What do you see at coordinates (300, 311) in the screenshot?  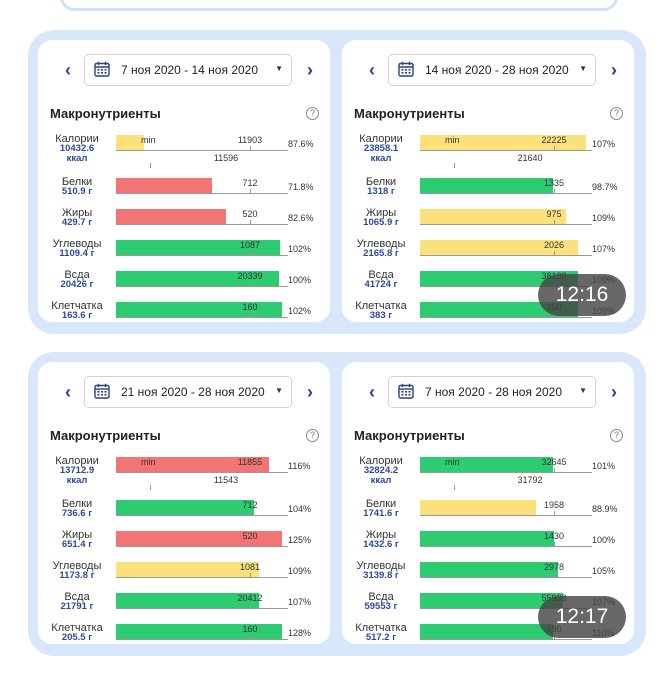 I see `percent-value: 102%` at bounding box center [300, 311].